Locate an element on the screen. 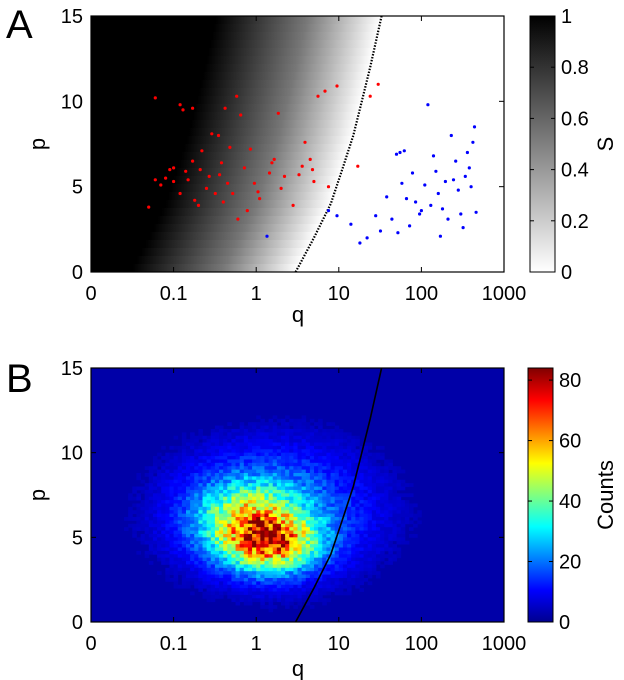  colorbar-tick-label: 0.4 is located at coordinates (575, 171).